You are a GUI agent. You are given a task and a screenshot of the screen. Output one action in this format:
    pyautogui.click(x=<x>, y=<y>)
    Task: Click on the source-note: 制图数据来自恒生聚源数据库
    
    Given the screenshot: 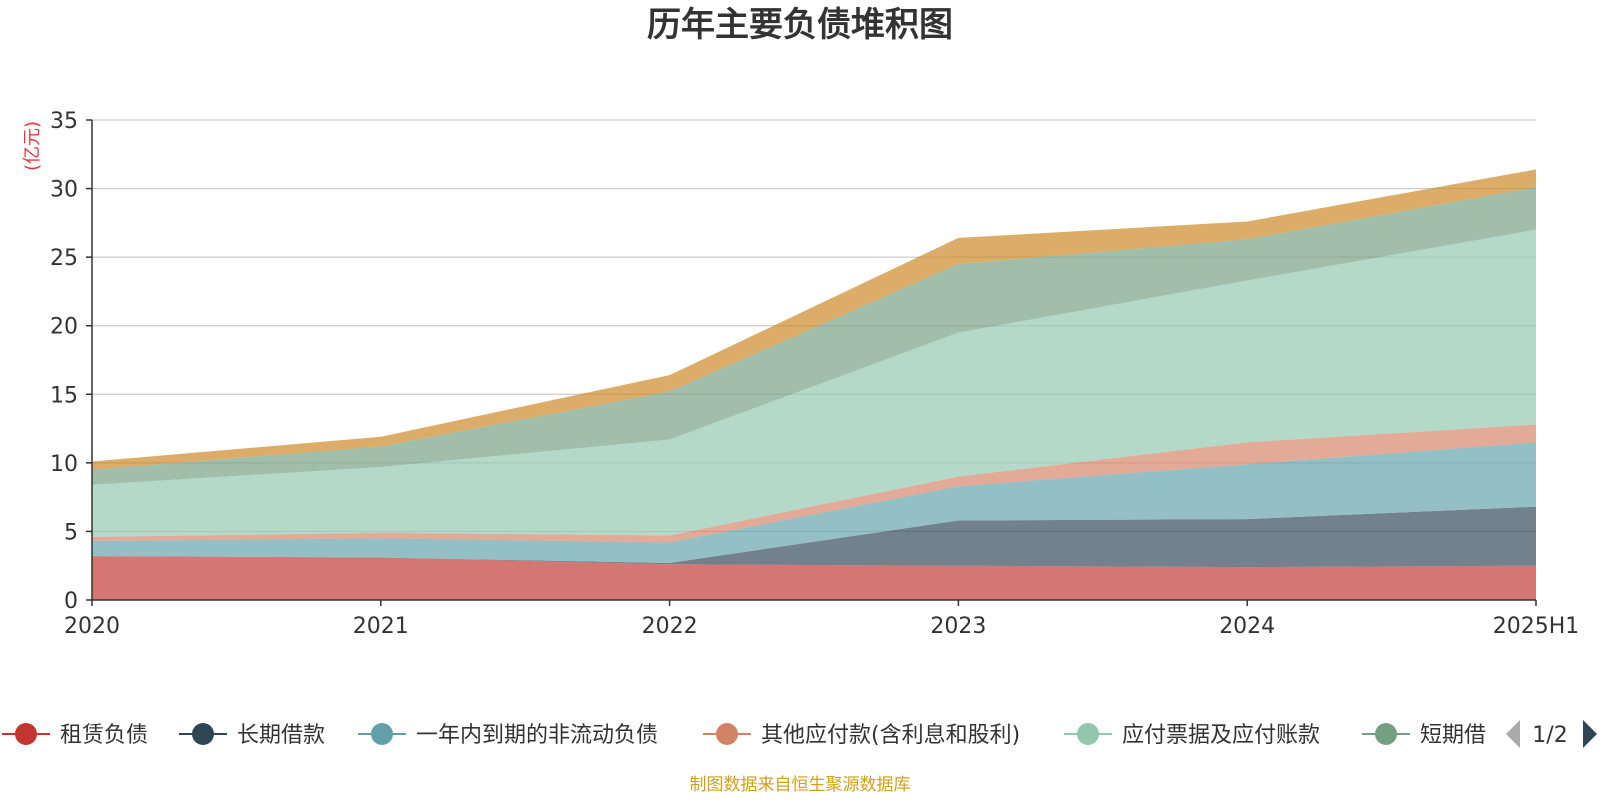 What is the action you would take?
    pyautogui.click(x=800, y=785)
    